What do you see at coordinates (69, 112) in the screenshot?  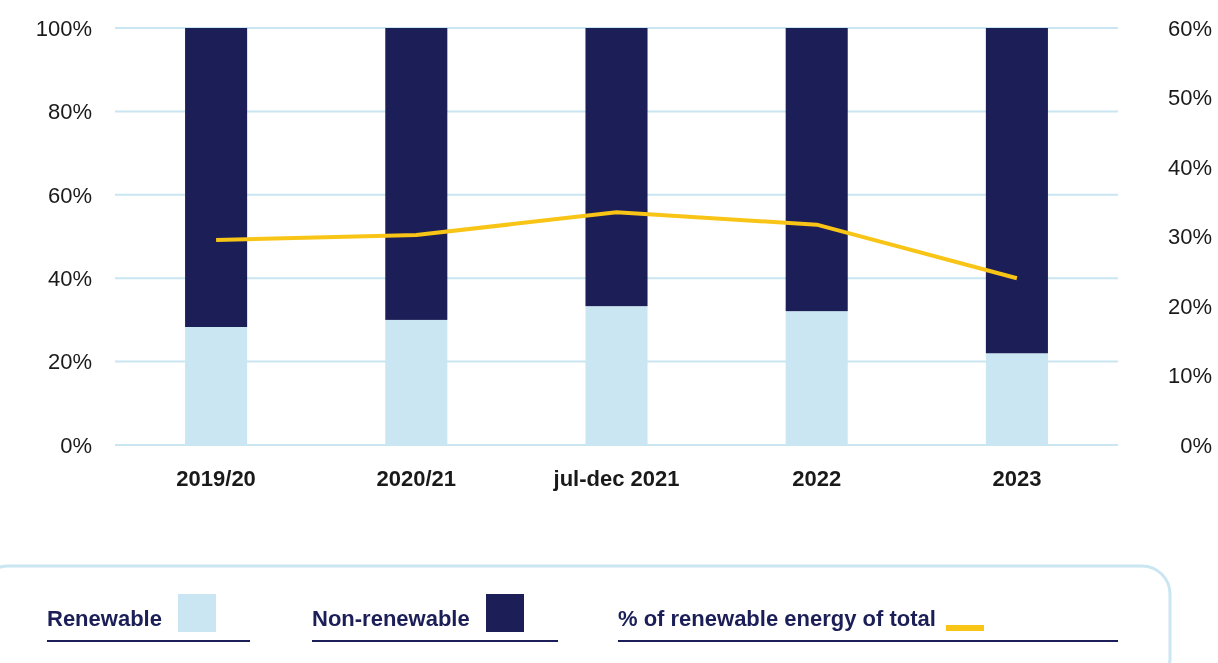 I see `y-tick-label: 80%` at bounding box center [69, 112].